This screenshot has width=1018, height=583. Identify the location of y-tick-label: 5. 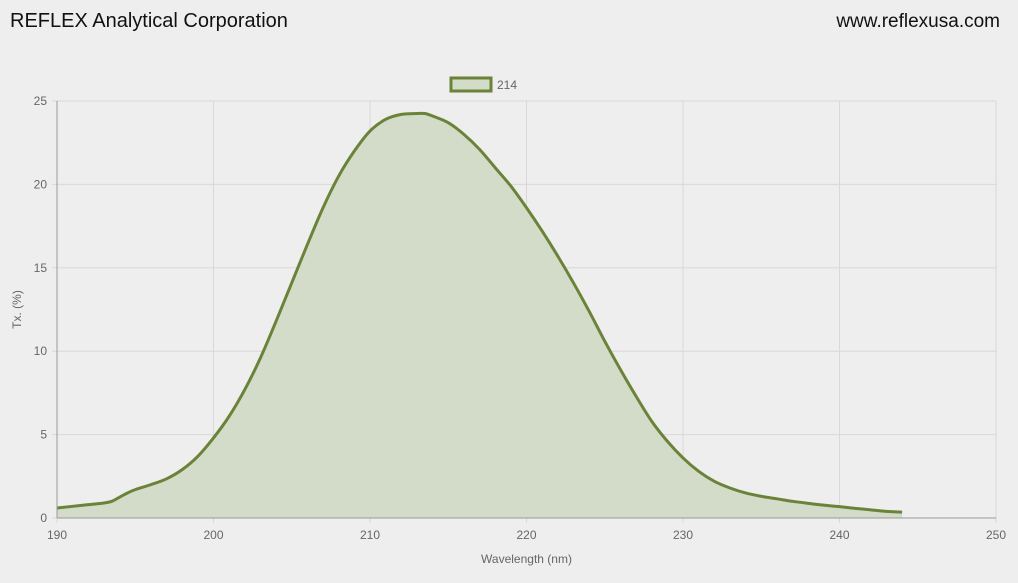
(43, 435).